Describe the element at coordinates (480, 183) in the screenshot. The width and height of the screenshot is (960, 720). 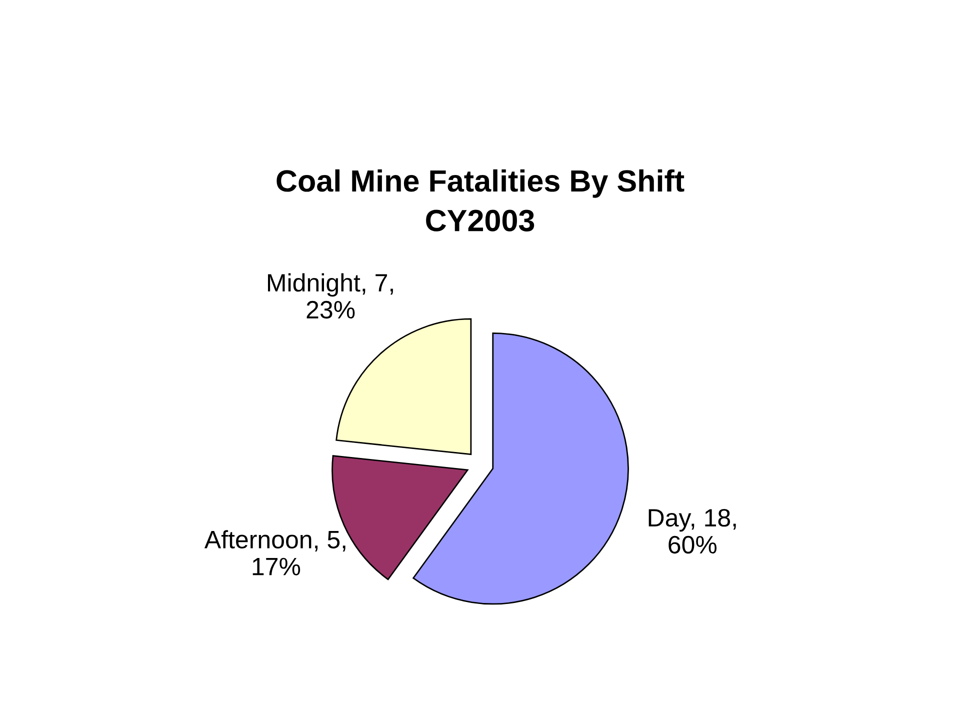
I see `chart-title: Coal Mine Fatalities By Shift` at that location.